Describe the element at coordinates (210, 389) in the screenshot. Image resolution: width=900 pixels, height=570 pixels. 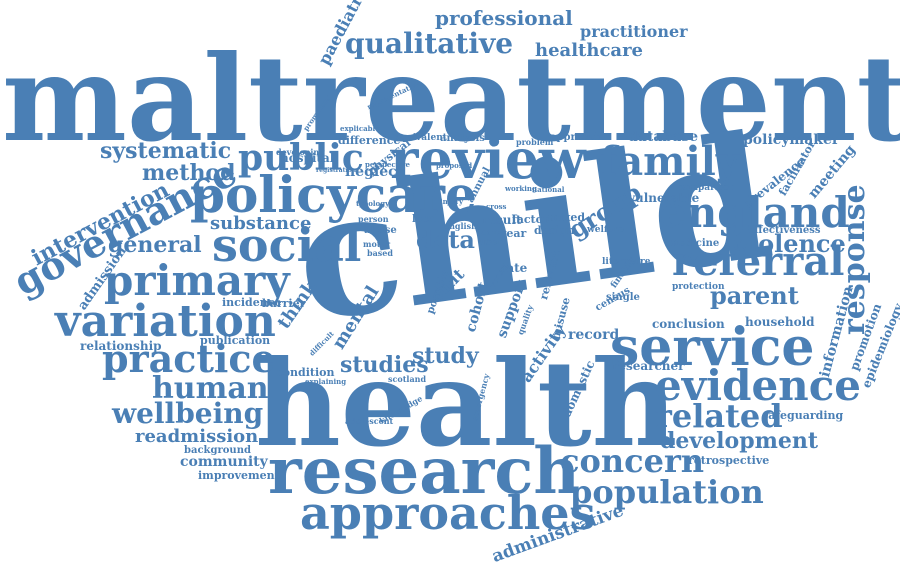
I see `word-human: human` at that location.